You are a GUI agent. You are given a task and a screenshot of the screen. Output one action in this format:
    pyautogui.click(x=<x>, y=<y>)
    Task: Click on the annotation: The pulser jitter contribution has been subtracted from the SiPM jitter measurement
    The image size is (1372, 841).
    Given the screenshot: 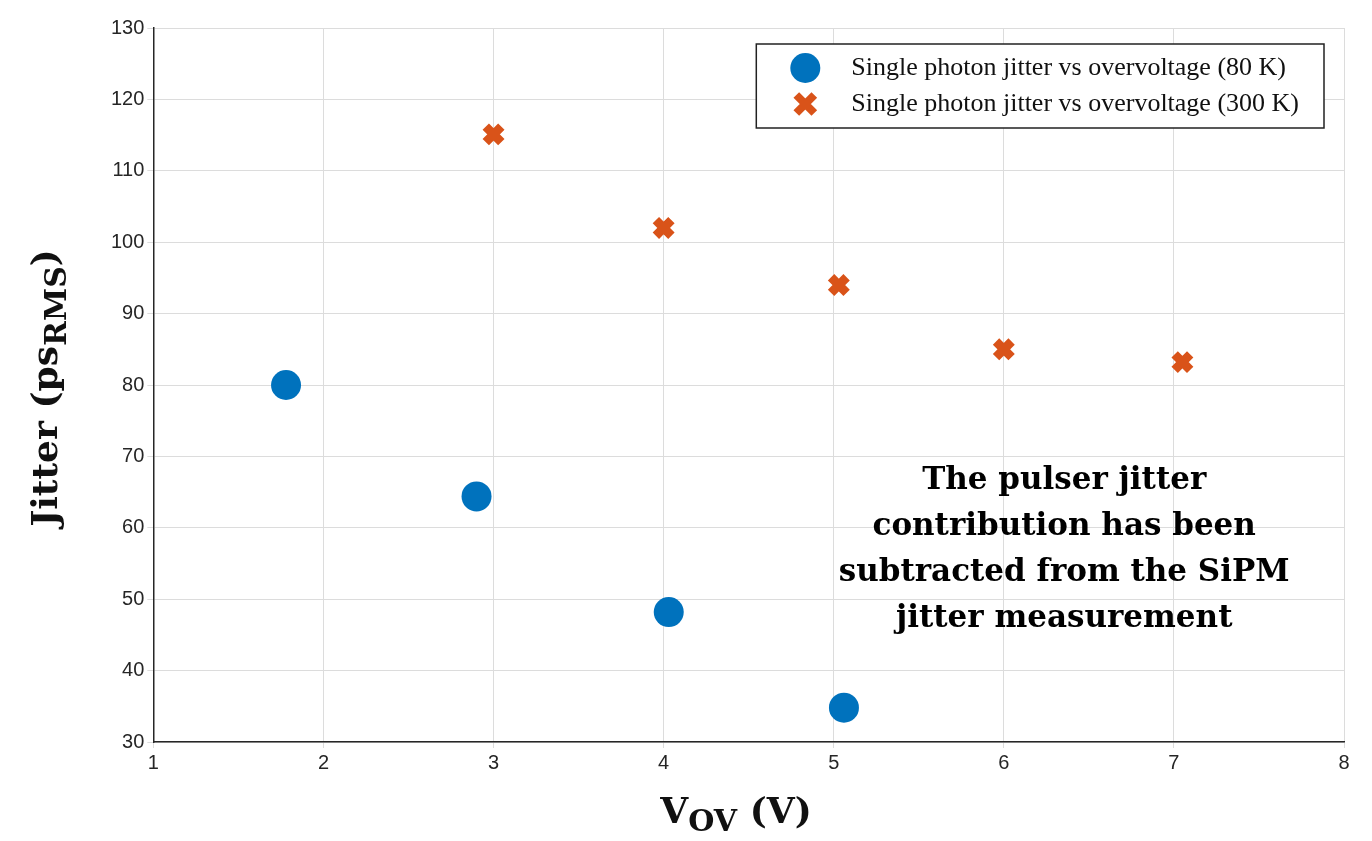 What is the action you would take?
    pyautogui.click(x=1064, y=547)
    